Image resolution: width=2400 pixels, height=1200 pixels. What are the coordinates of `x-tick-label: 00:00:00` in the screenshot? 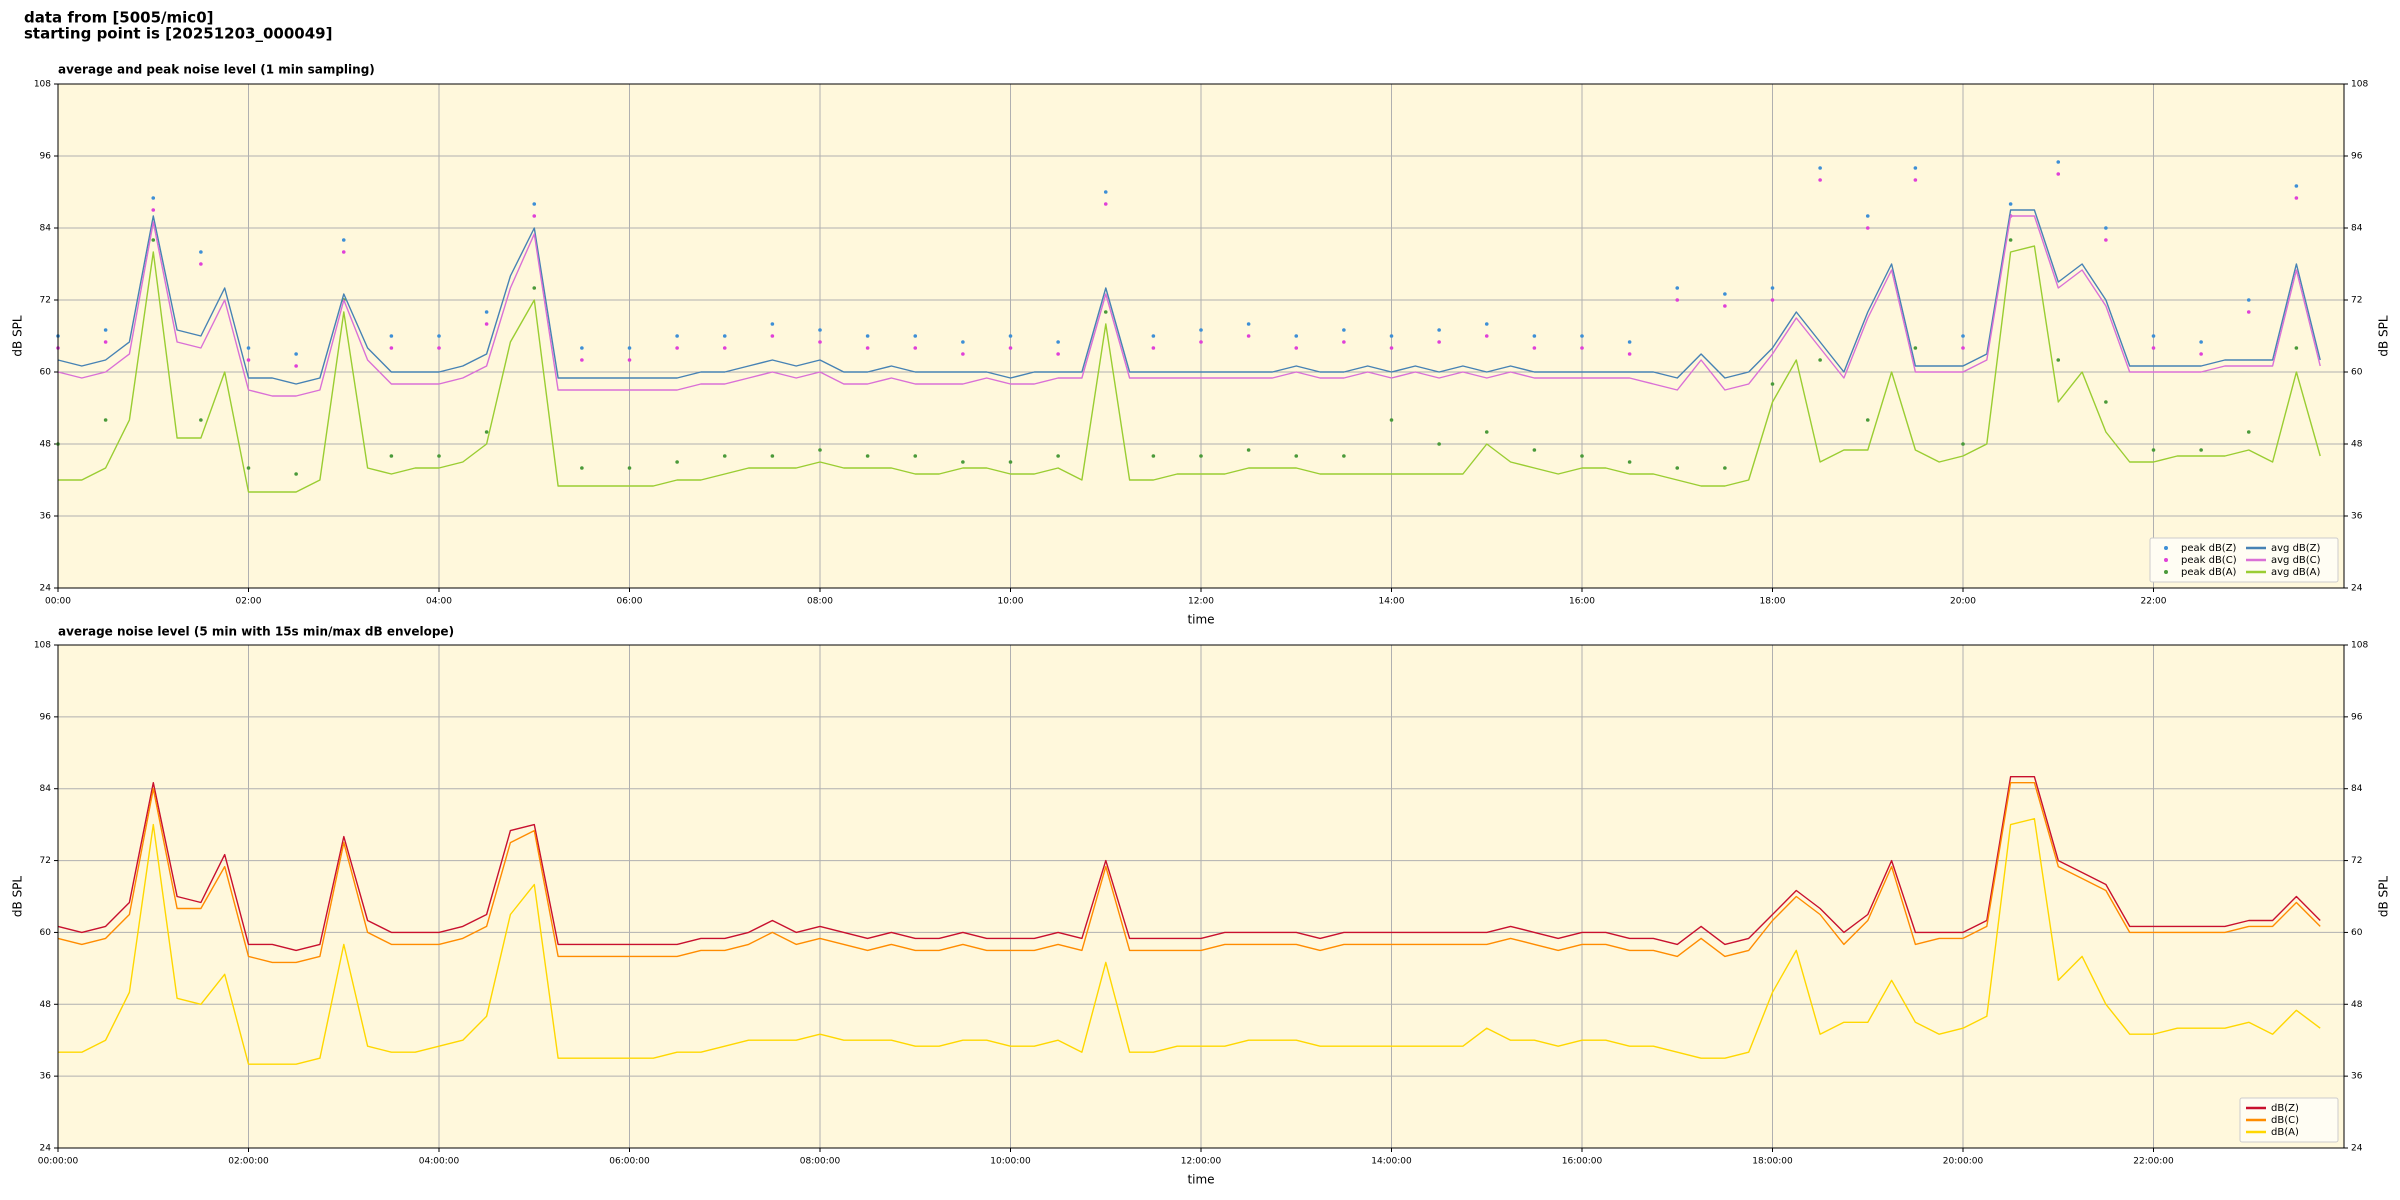 It's located at (58, 1162).